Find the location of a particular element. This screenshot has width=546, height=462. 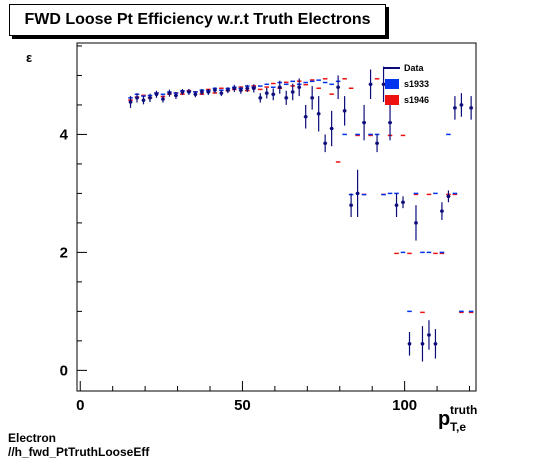

x-axis-label-subscript: T,e is located at coordinates (458, 427).